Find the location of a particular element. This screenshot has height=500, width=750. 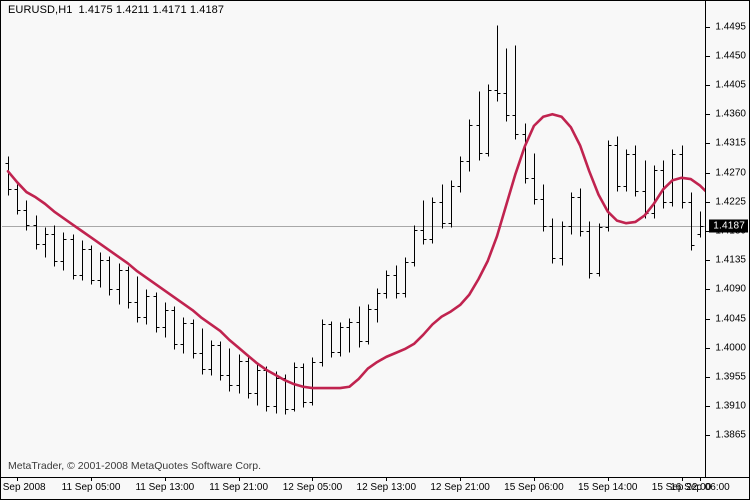

time-axis-label: 11 Sep 05:00 is located at coordinates (91, 487).